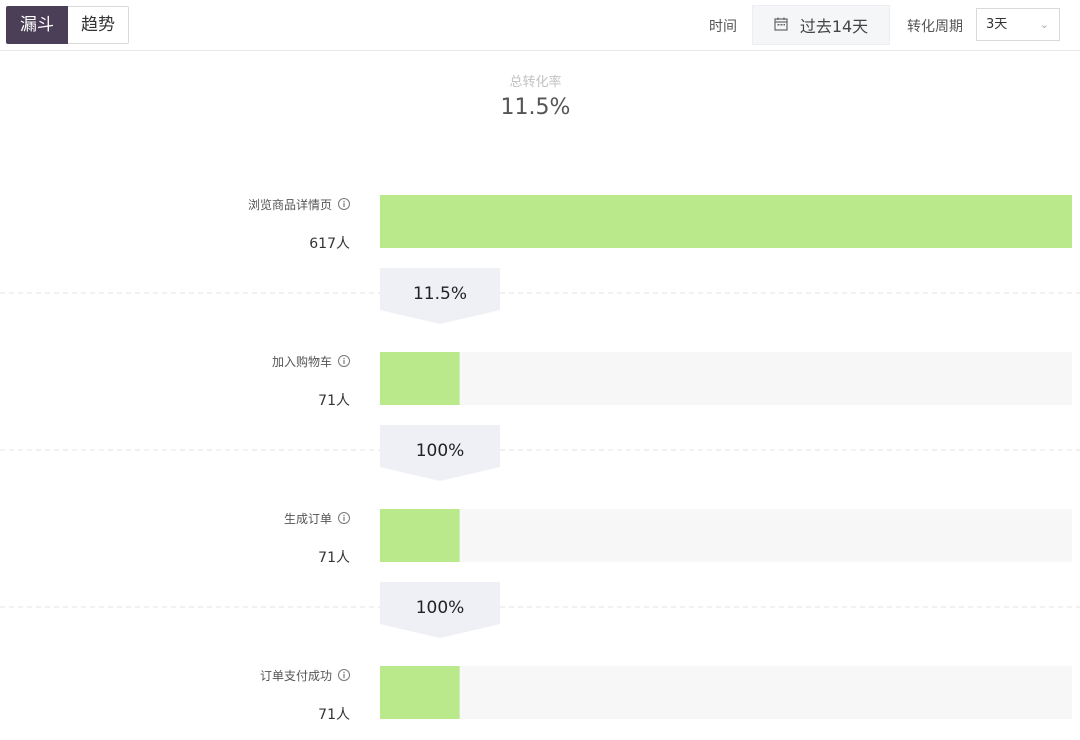 The width and height of the screenshot is (1080, 740). Describe the element at coordinates (329, 244) in the screenshot. I see `funnel-step-count: 617人` at that location.